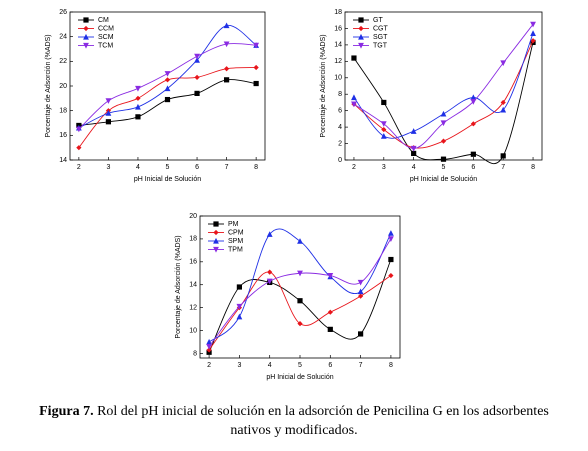 This screenshot has width=588, height=451. Describe the element at coordinates (340, 94) in the screenshot. I see `y-tick-label: 8` at that location.